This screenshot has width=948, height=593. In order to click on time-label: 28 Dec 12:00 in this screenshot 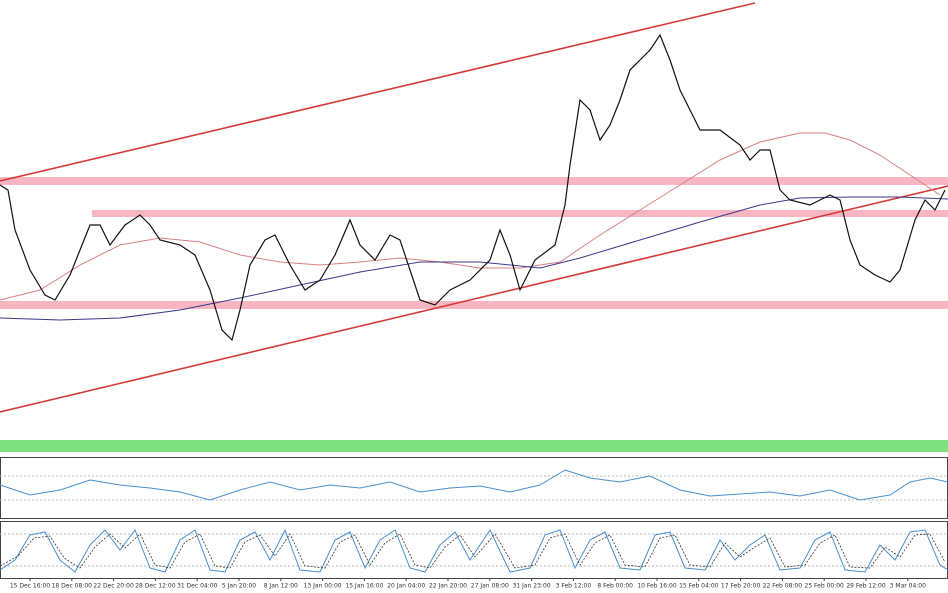, I will do `click(155, 586)`.